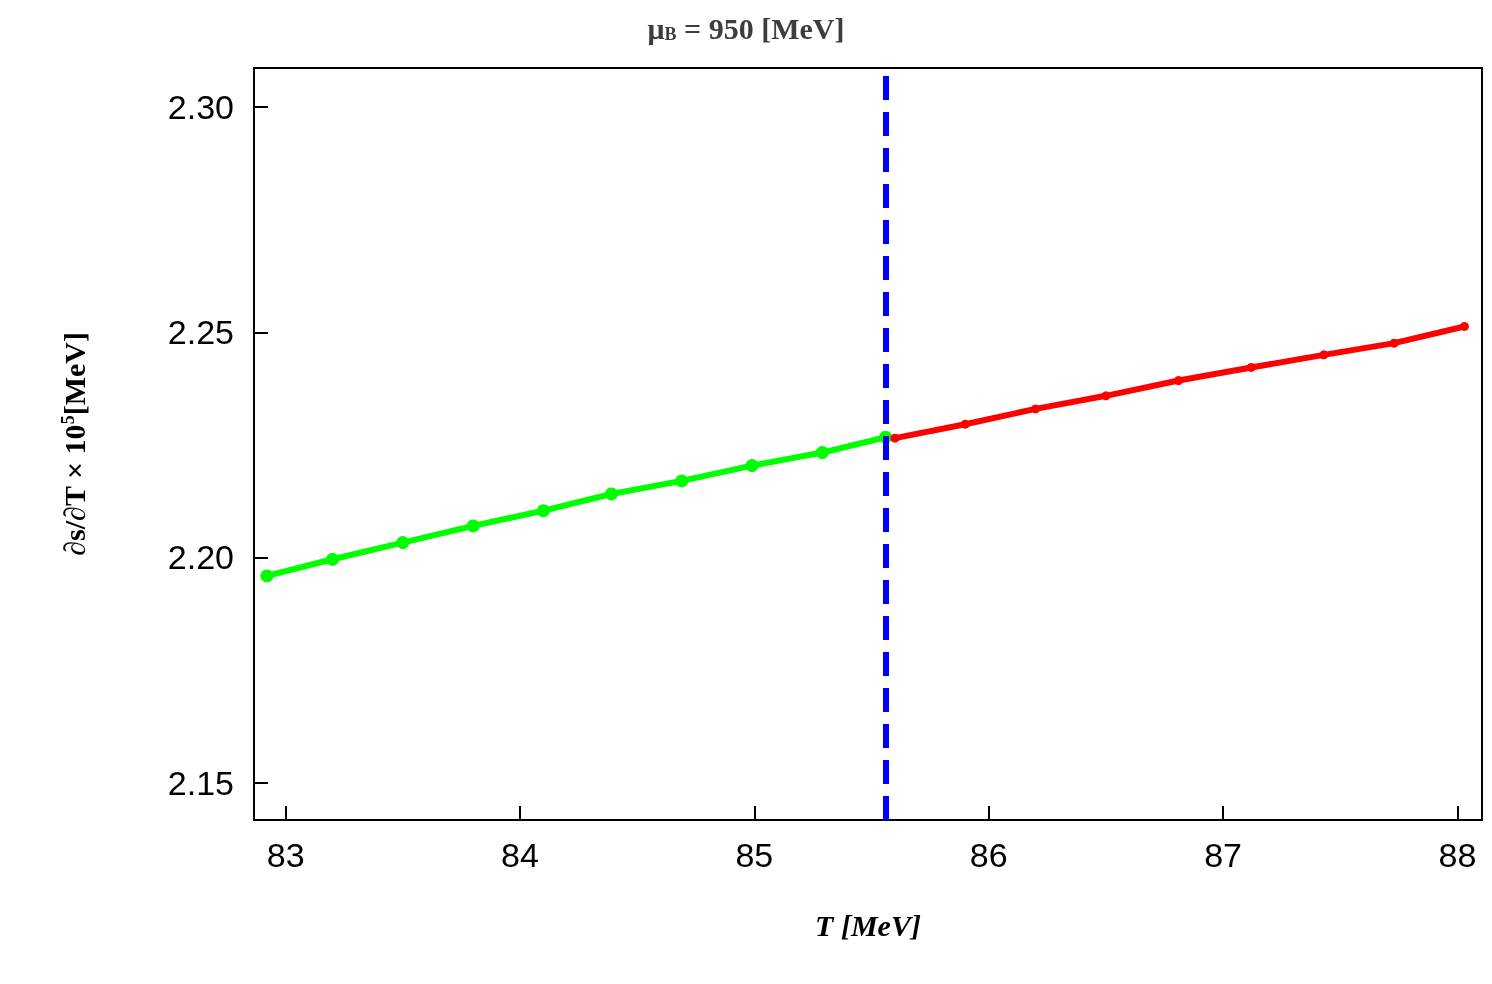 Image resolution: width=1492 pixels, height=984 pixels. I want to click on y-tick-label: 2.20, so click(200, 557).